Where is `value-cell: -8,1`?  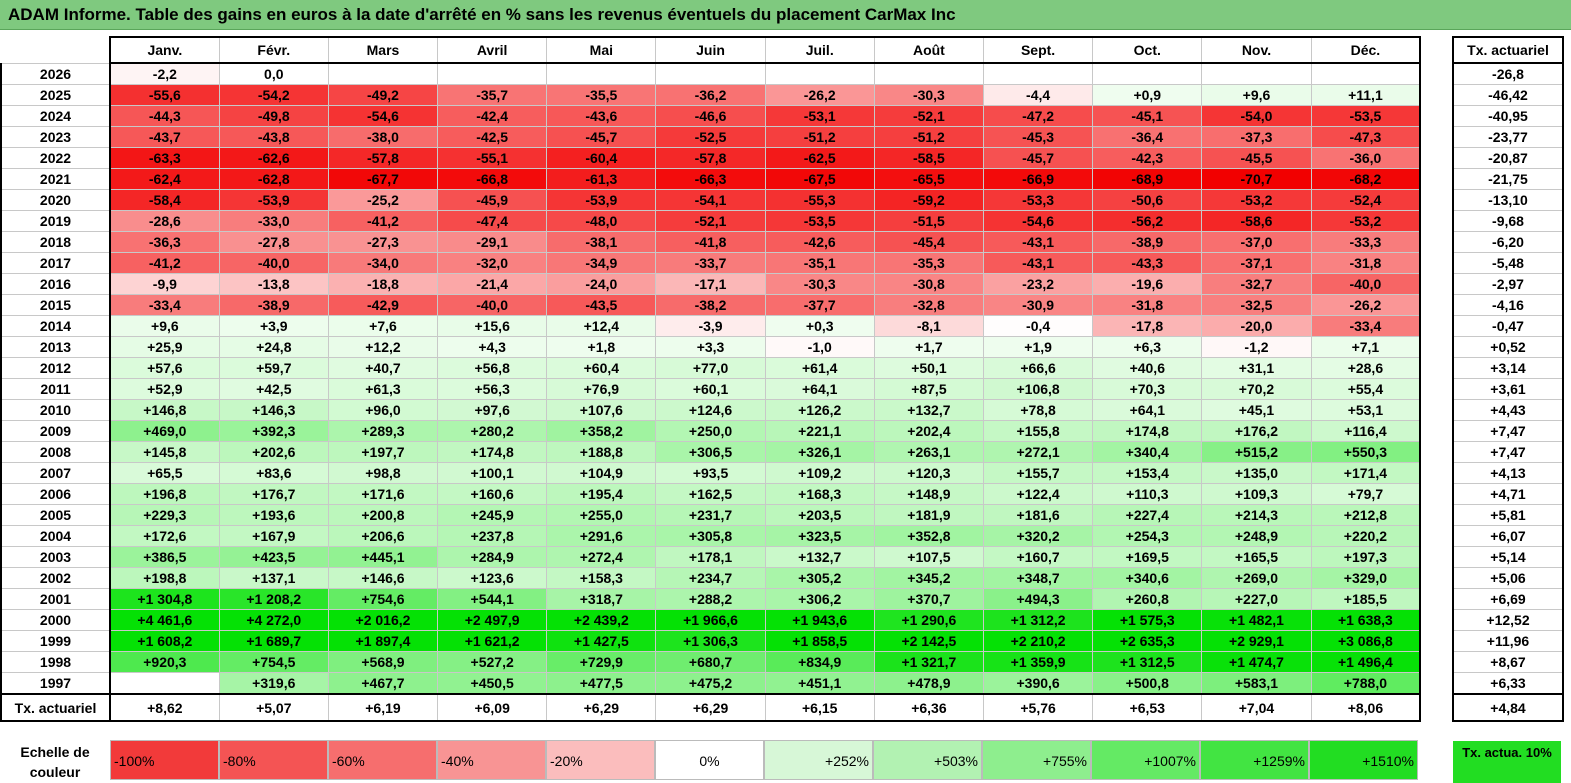
value-cell: -8,1 is located at coordinates (929, 326).